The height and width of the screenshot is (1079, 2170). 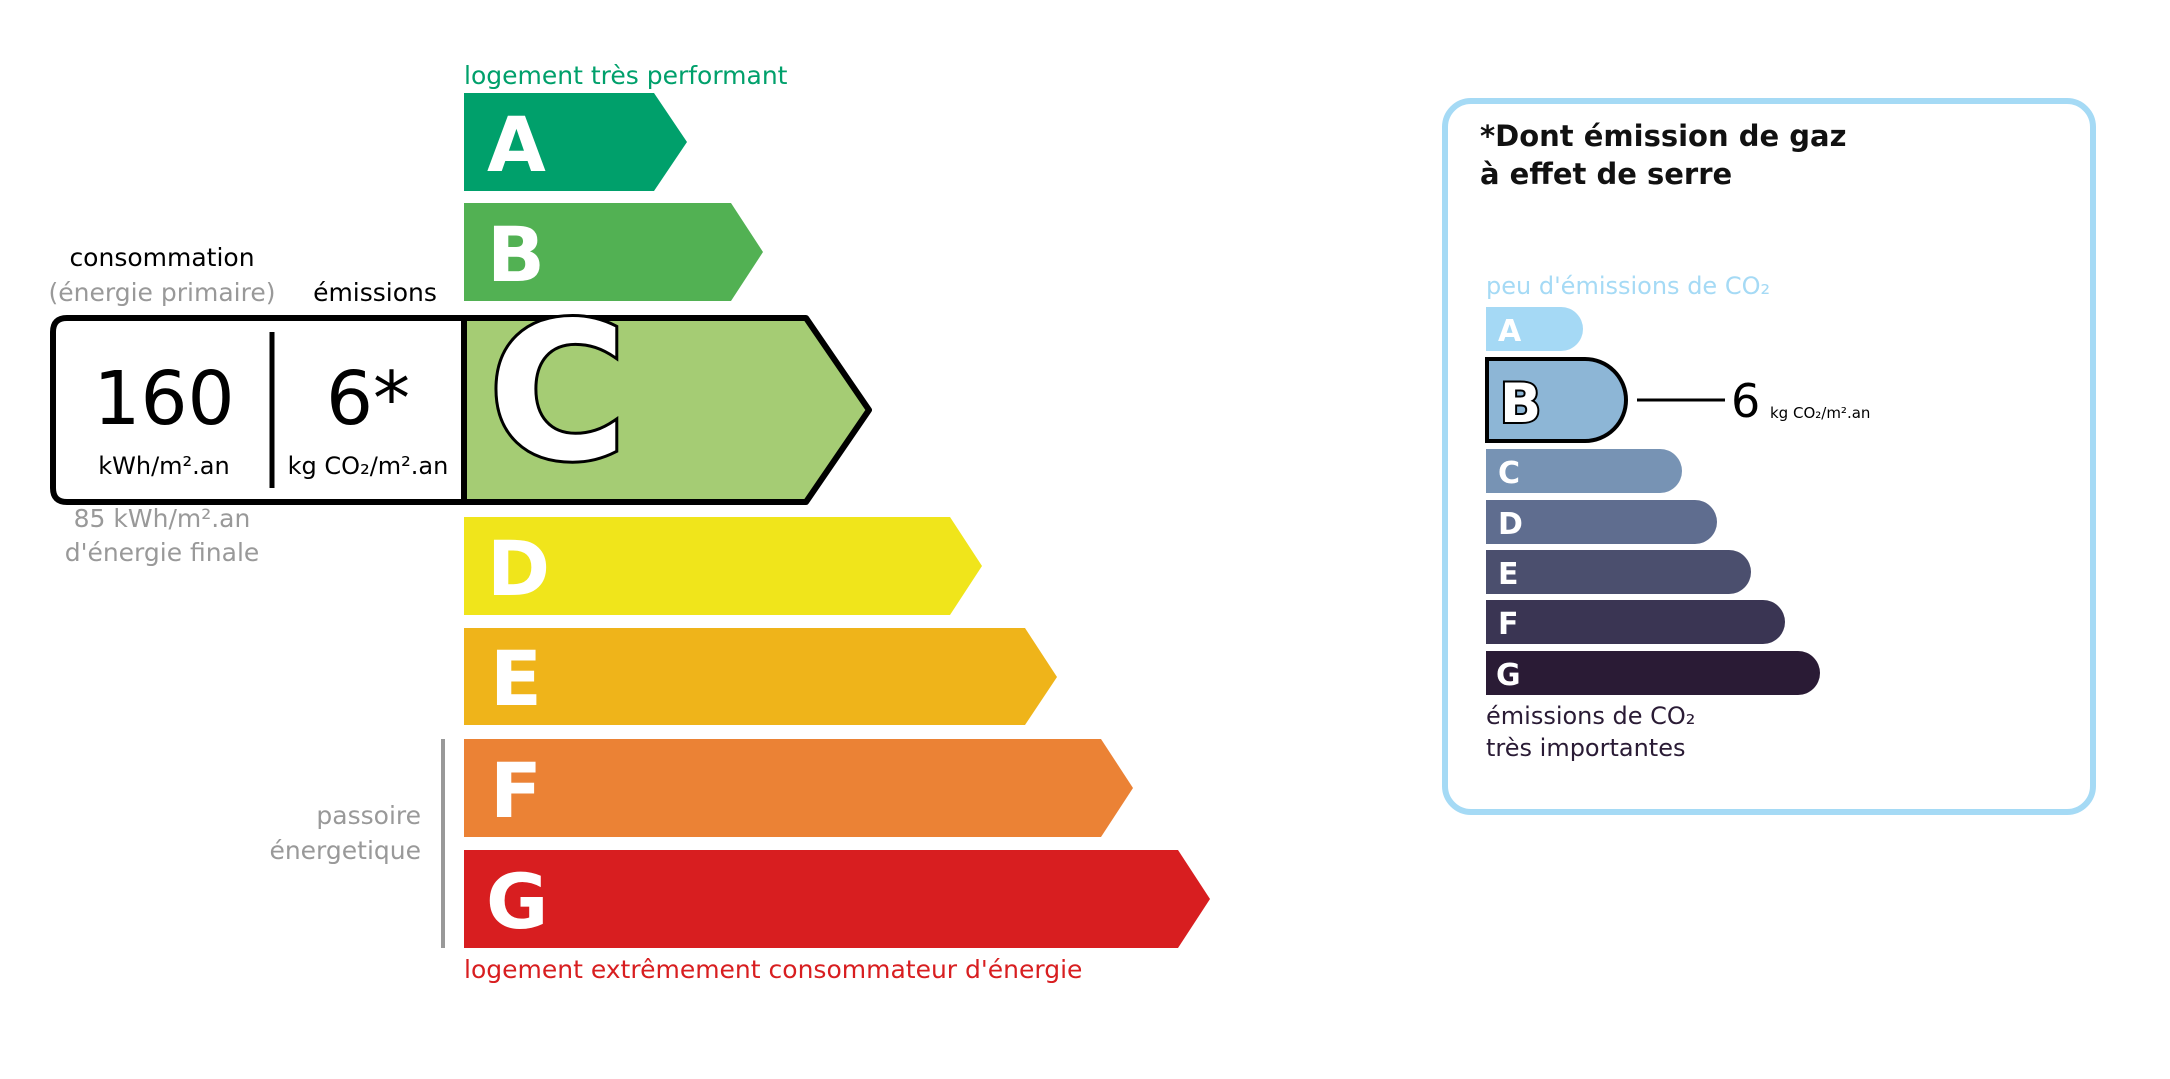 I want to click on energy-letter-c: C, so click(x=557, y=392).